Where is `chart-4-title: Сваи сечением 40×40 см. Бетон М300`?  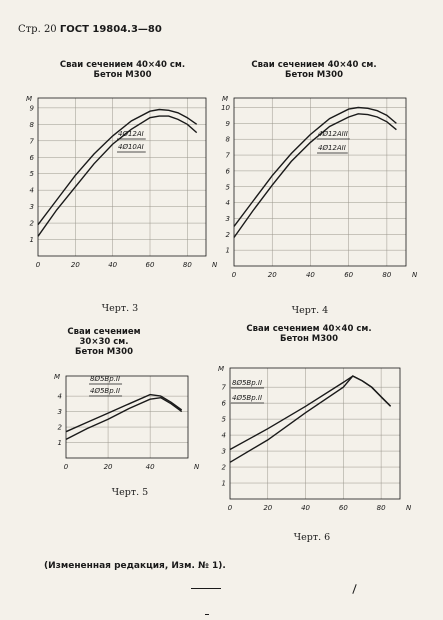 chart-4-title: Сваи сечением 40×40 см. Бетон М300 is located at coordinates (314, 70).